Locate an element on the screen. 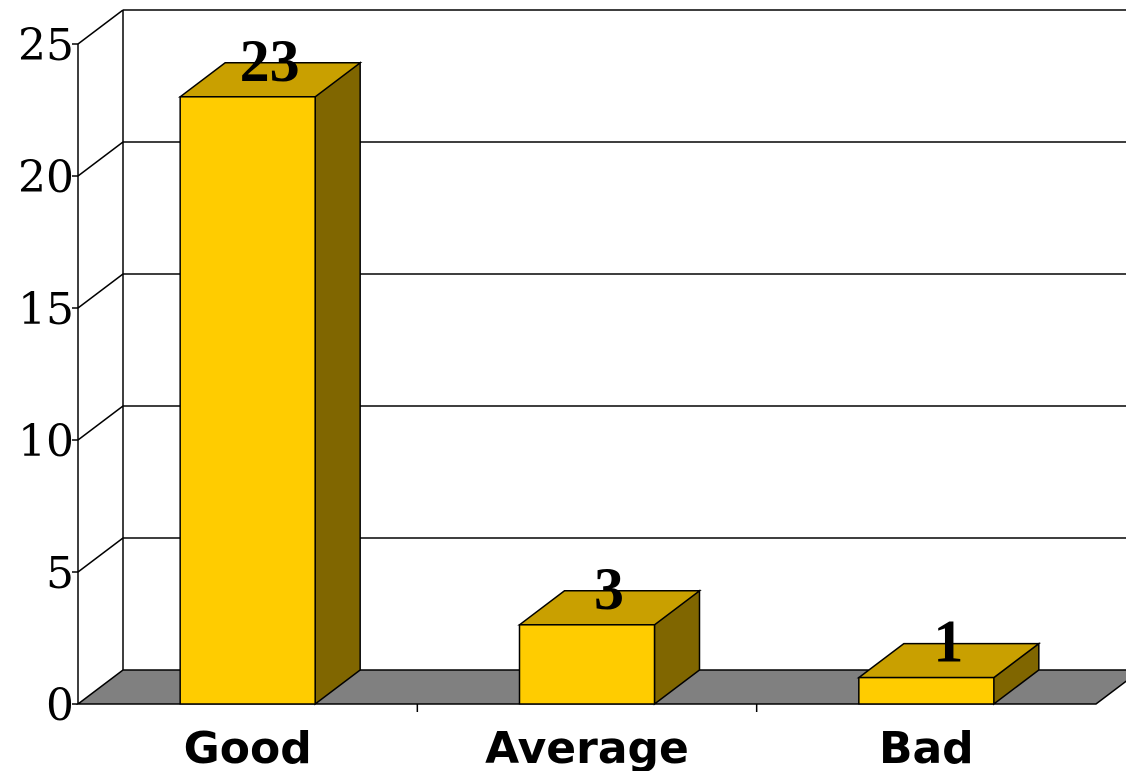 This screenshot has width=1126, height=771. bar-side is located at coordinates (337, 383).